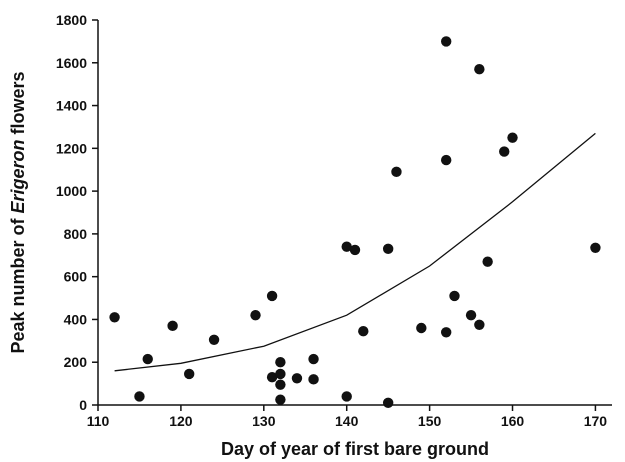 The height and width of the screenshot is (462, 625). What do you see at coordinates (83, 405) in the screenshot?
I see `y-tick-label: 0` at bounding box center [83, 405].